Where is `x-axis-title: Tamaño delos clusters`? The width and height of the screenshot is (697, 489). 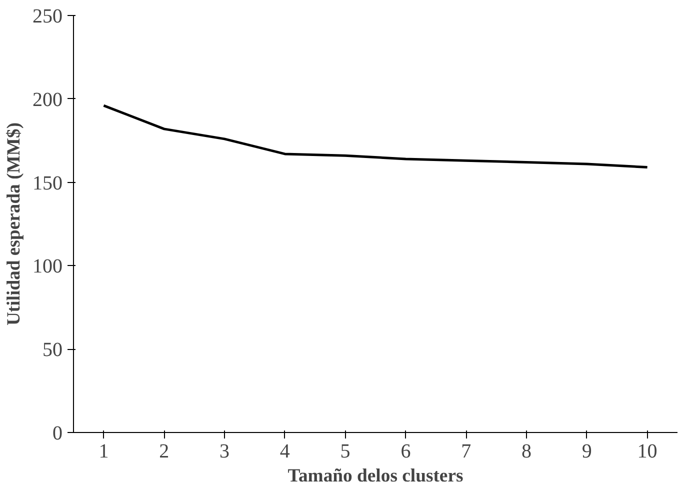 x-axis-title: Tamaño delos clusters is located at coordinates (376, 476).